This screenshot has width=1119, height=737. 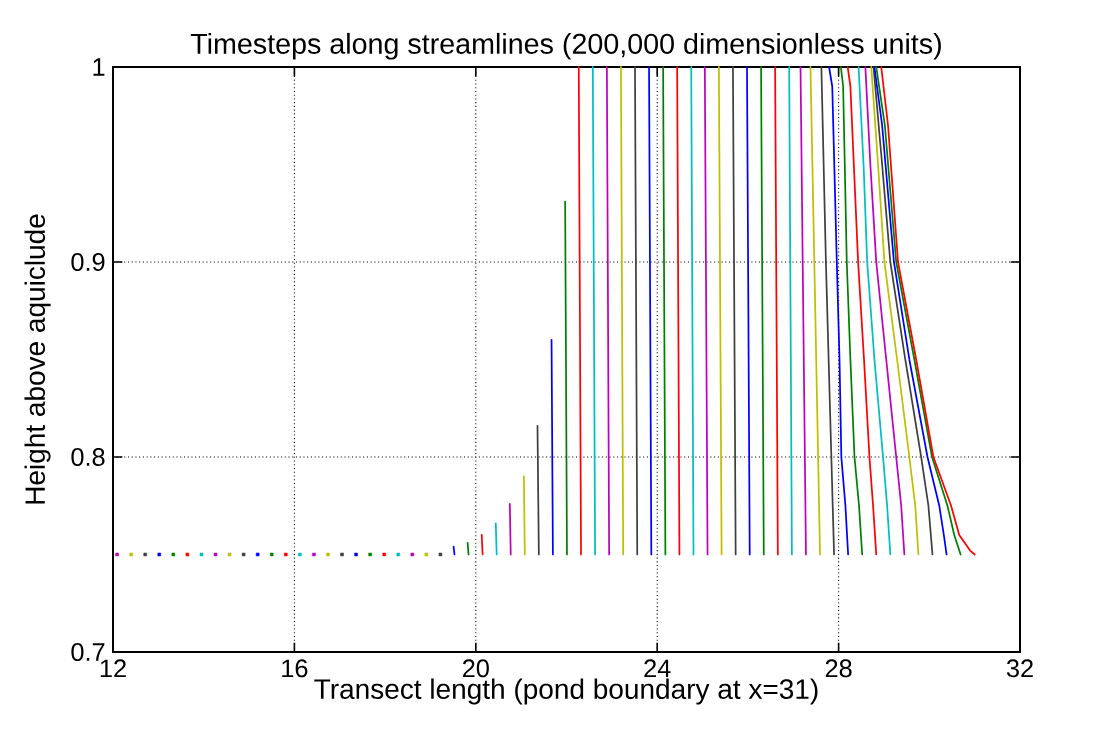 What do you see at coordinates (566, 691) in the screenshot?
I see `x-axis-title: Transect length (pond boundary at x=31)` at bounding box center [566, 691].